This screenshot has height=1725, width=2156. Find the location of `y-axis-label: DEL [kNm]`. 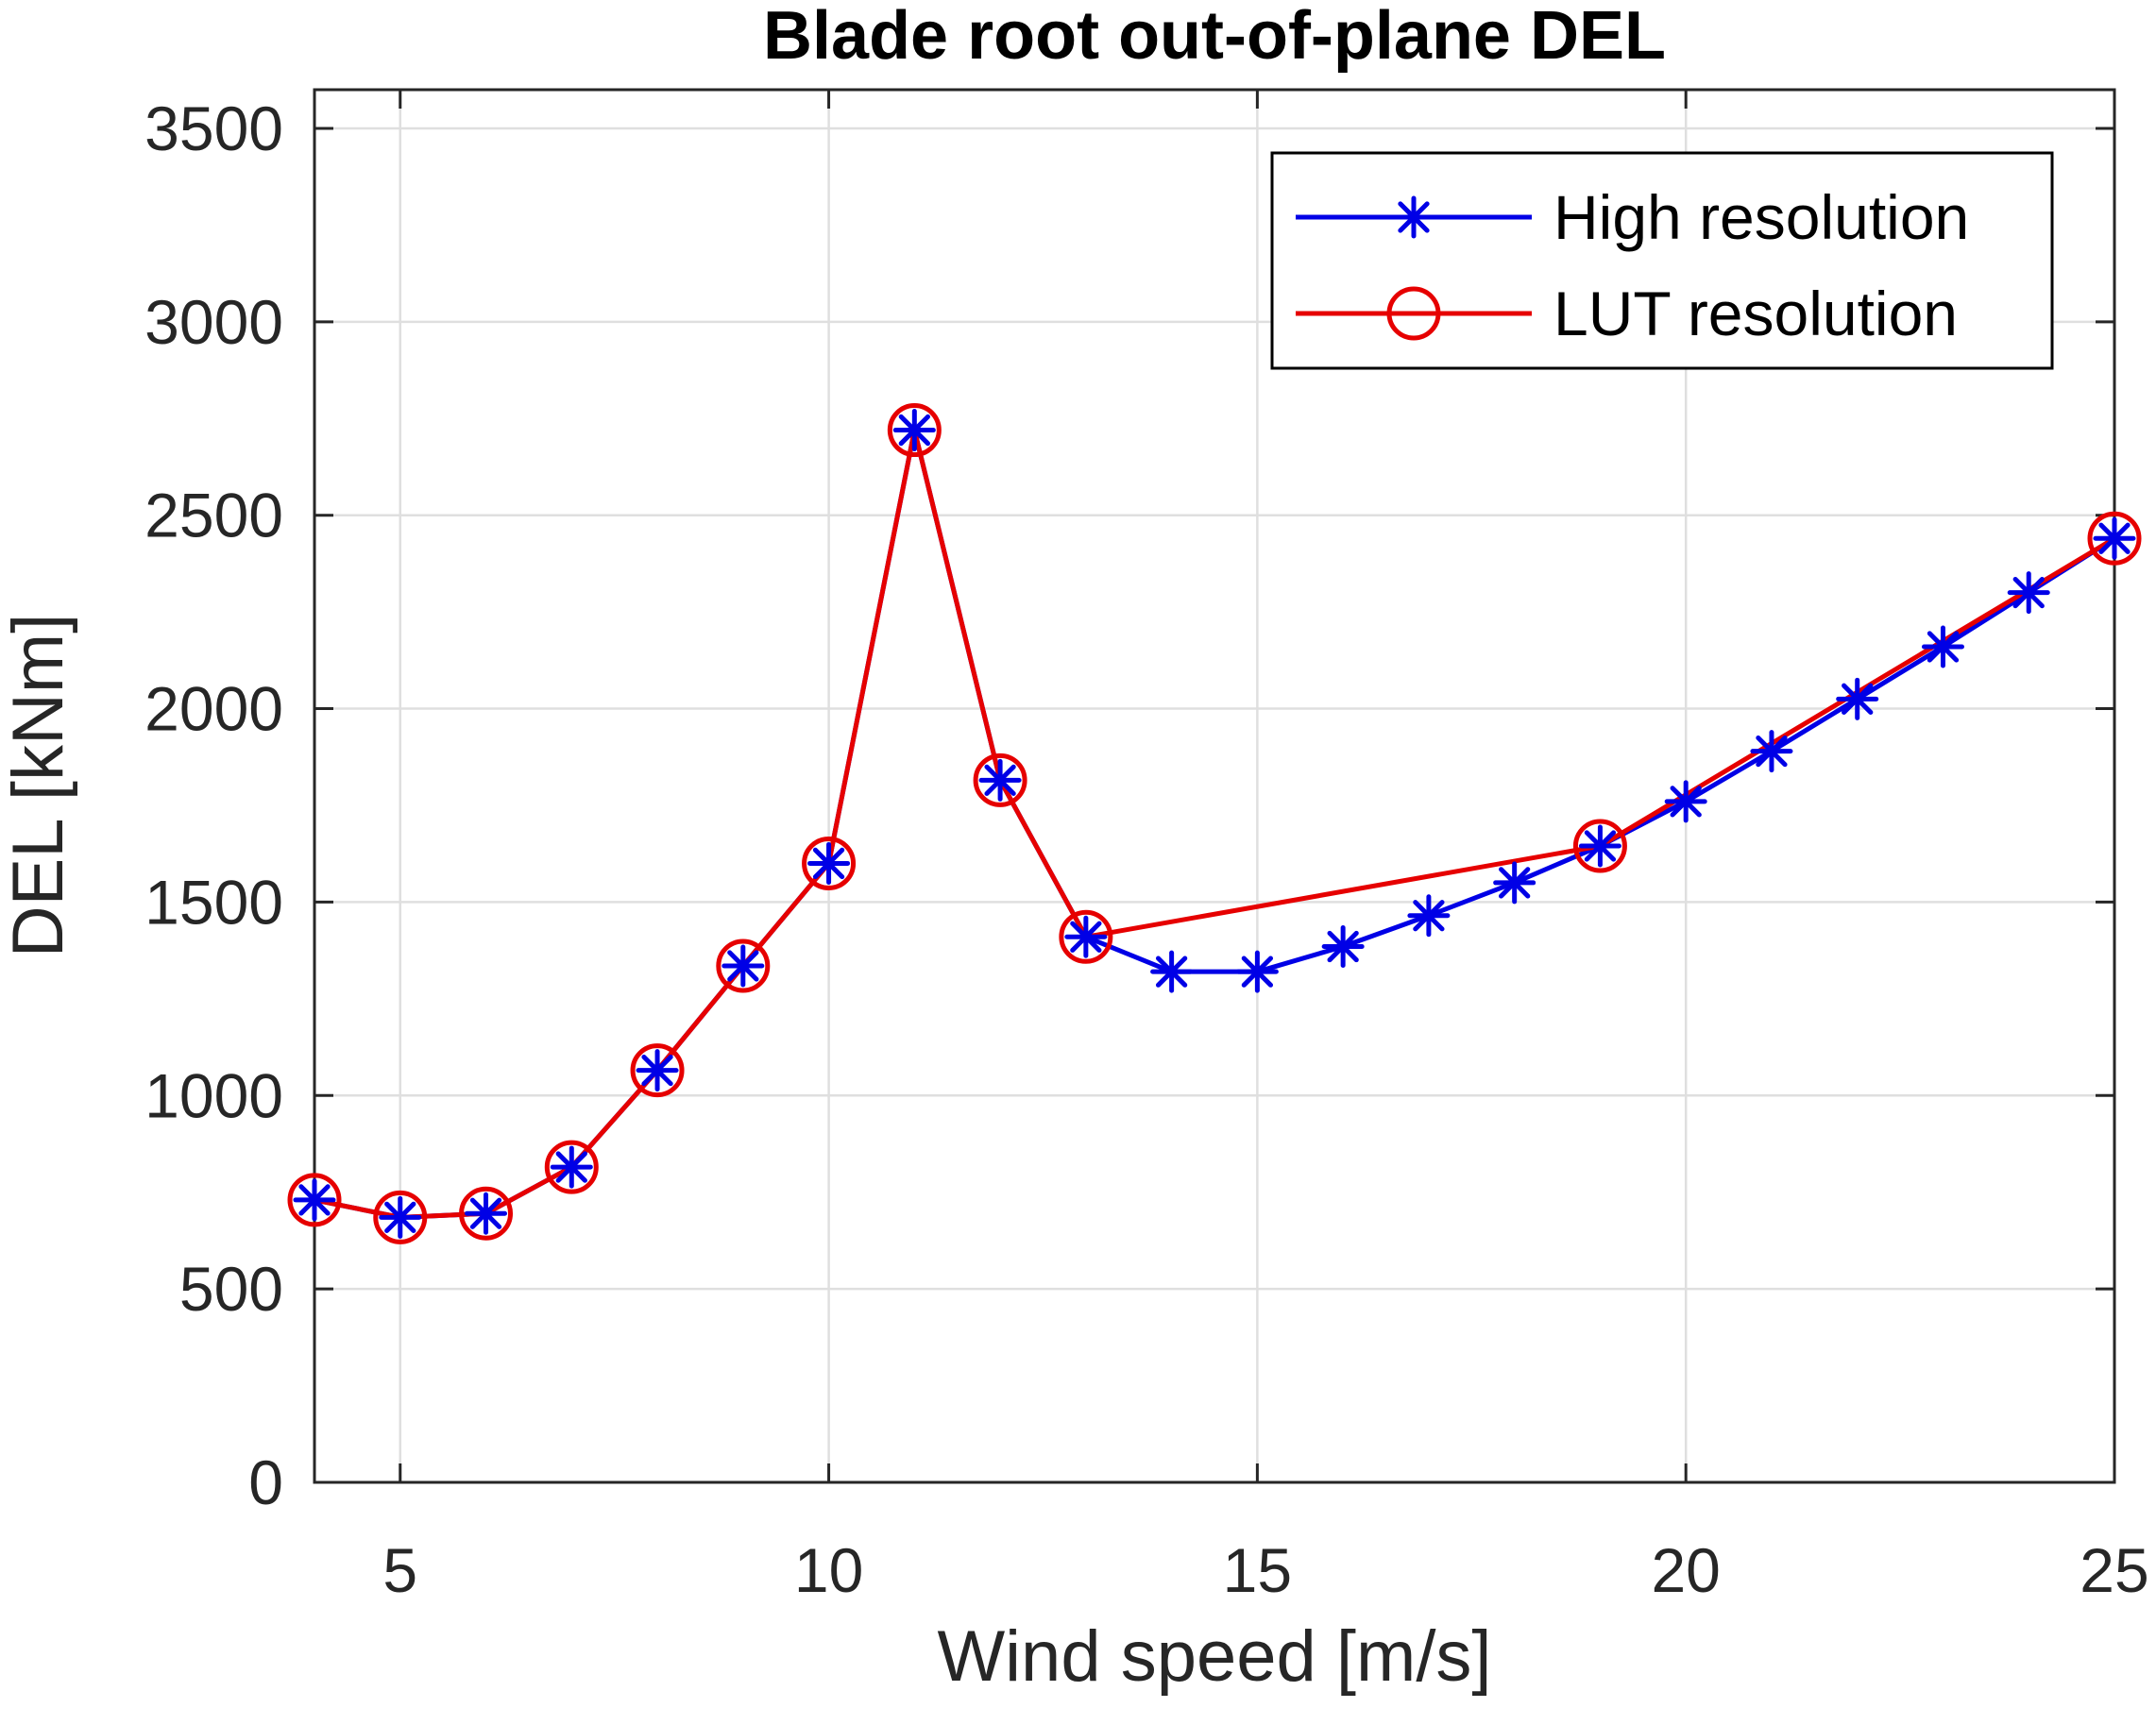

y-axis-label: DEL [kNm] is located at coordinates (39, 786).